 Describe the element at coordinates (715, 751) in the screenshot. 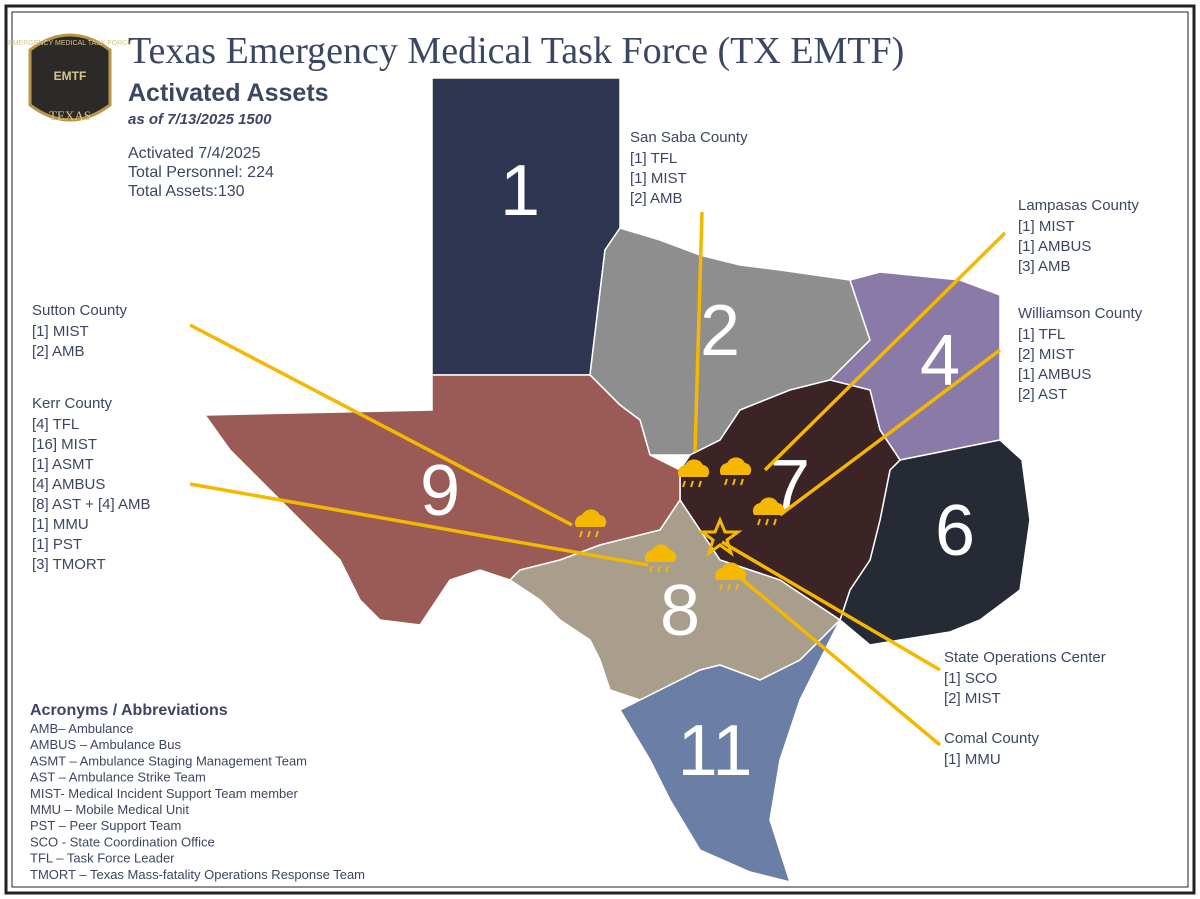

I see `region-number: 11` at that location.